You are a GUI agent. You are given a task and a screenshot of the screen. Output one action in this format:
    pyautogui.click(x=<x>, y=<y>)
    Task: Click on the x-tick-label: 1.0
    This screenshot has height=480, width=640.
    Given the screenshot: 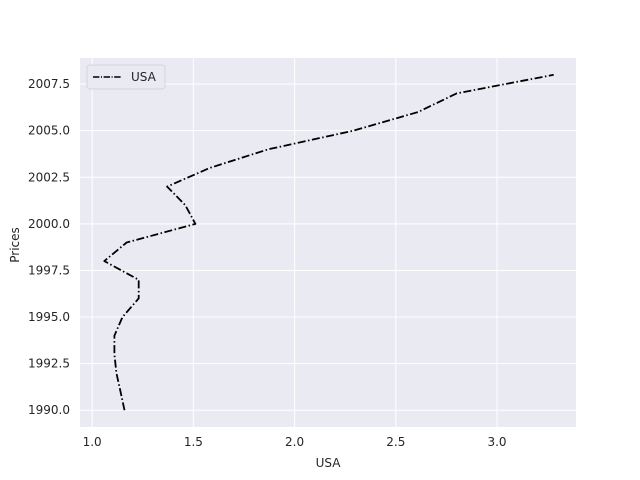 What is the action you would take?
    pyautogui.click(x=92, y=442)
    